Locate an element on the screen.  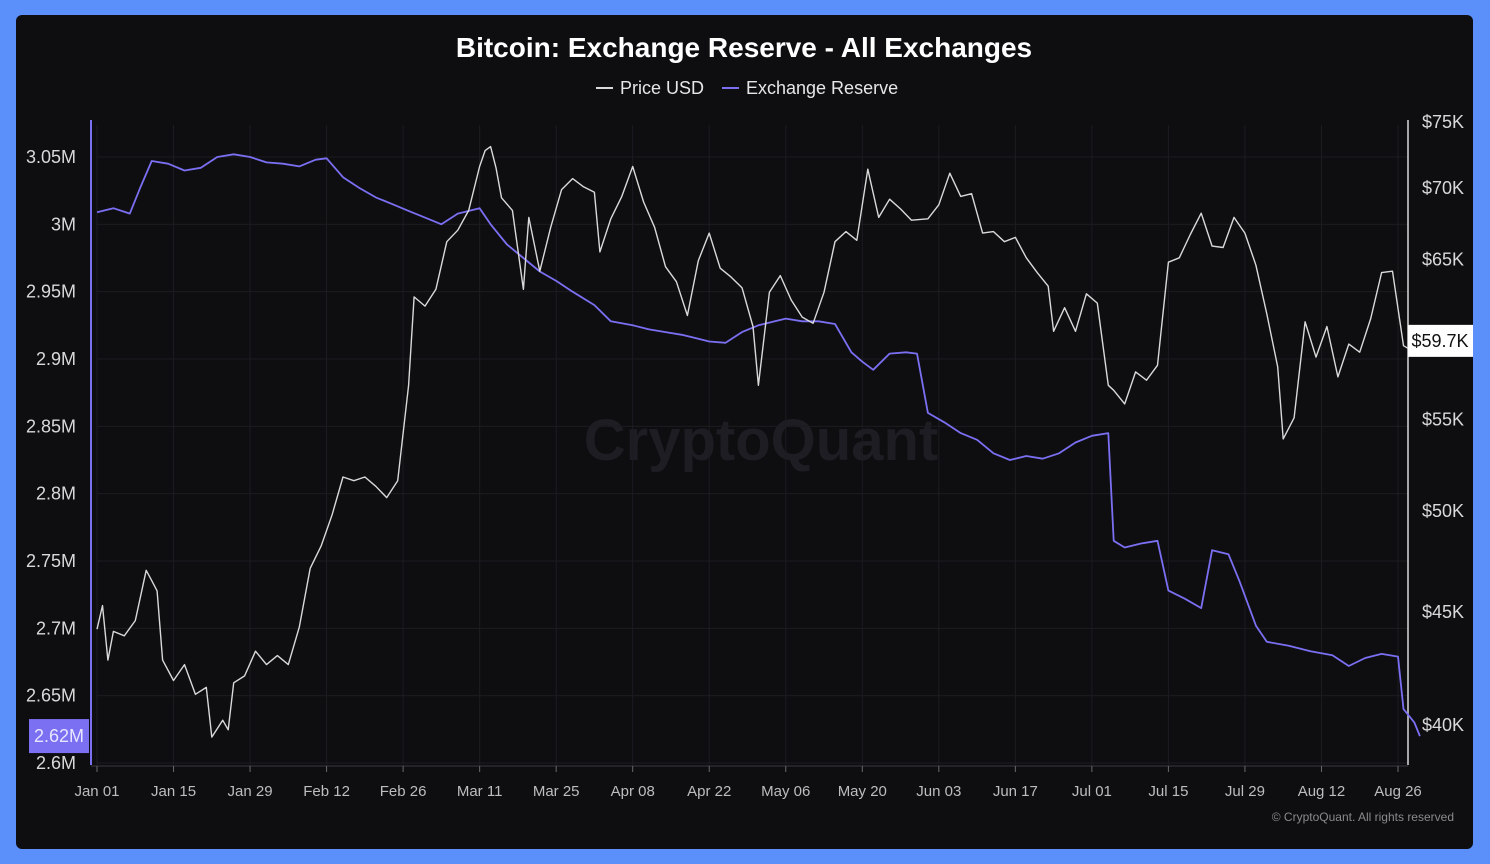
left-tick-label: 2.95M is located at coordinates (51, 292).